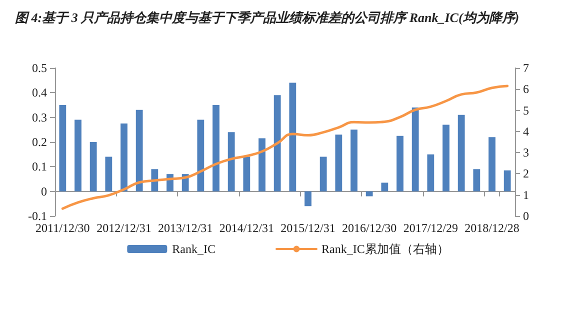 The image size is (576, 322). What do you see at coordinates (526, 110) in the screenshot?
I see `y2-tick-label: 5` at bounding box center [526, 110].